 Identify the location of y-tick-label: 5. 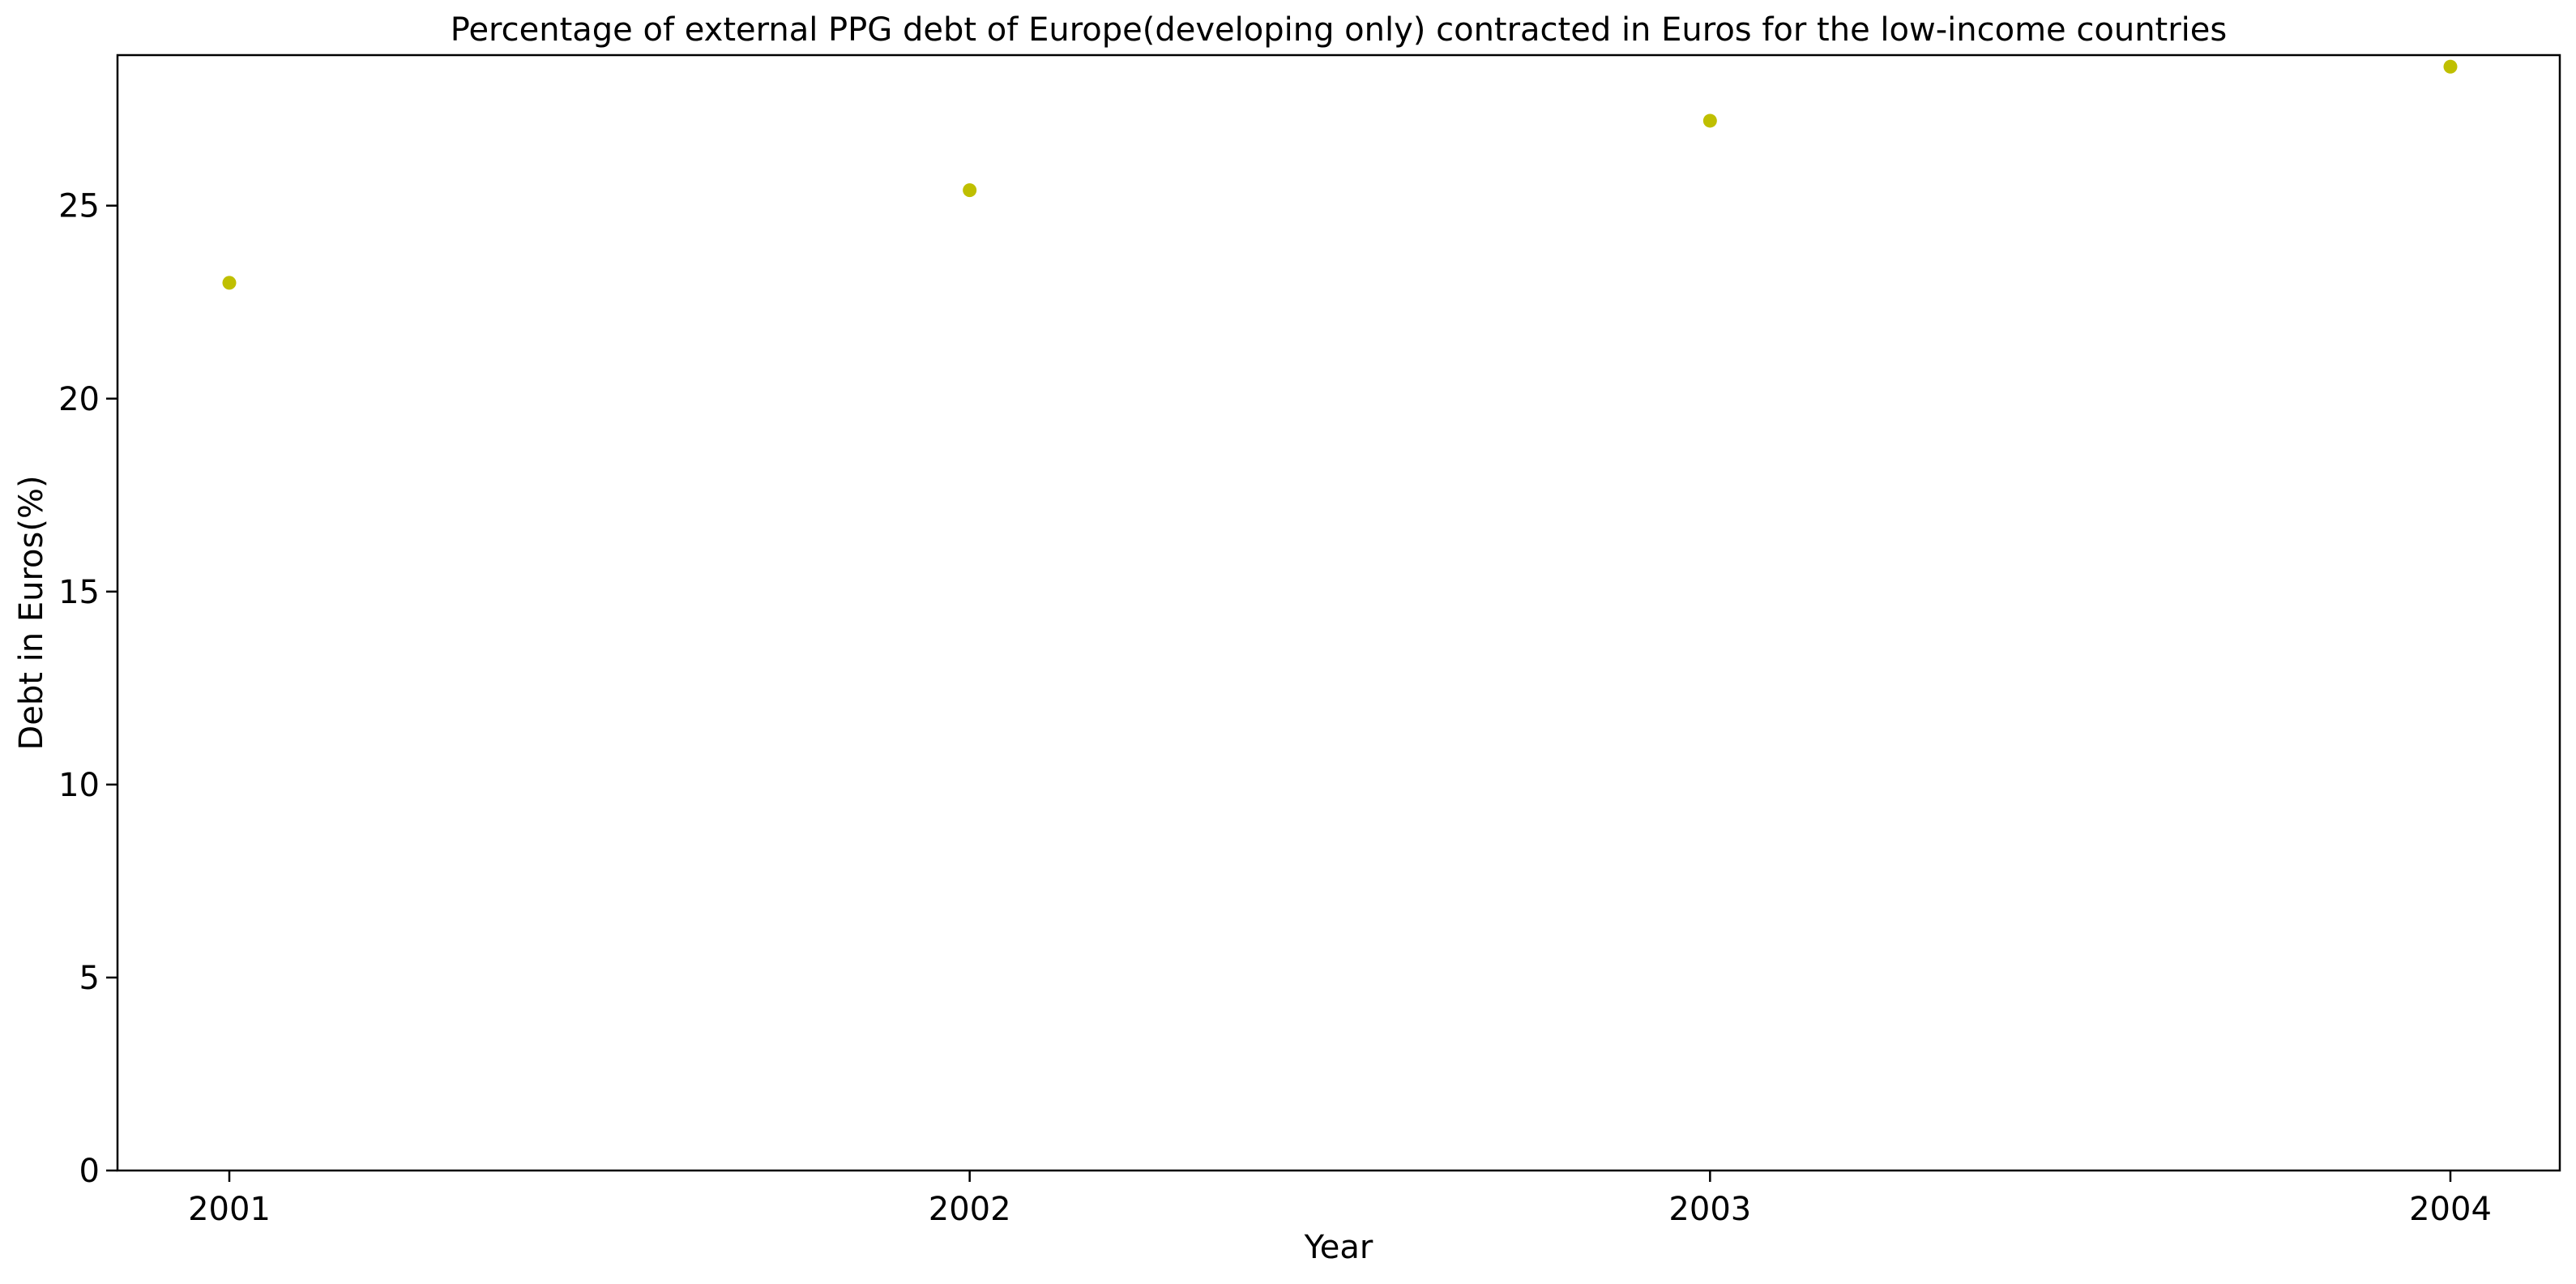
(89, 978).